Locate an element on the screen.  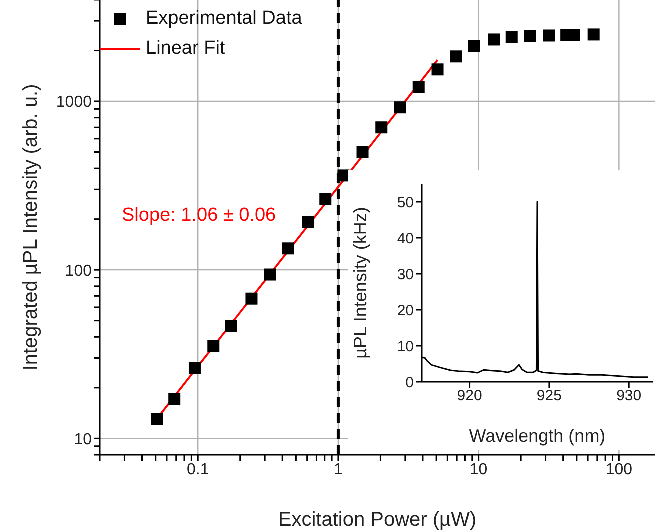
annotation: Slope: 1.06 ± 0.06 is located at coordinates (199, 216).